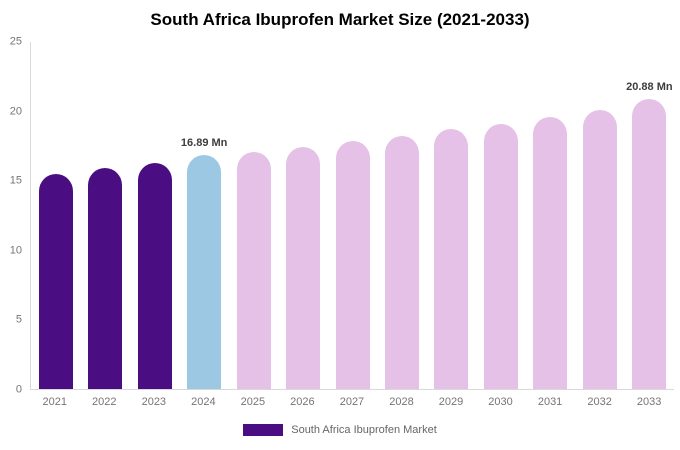 This screenshot has width=680, height=450. I want to click on bar-column-2031, so click(550, 215).